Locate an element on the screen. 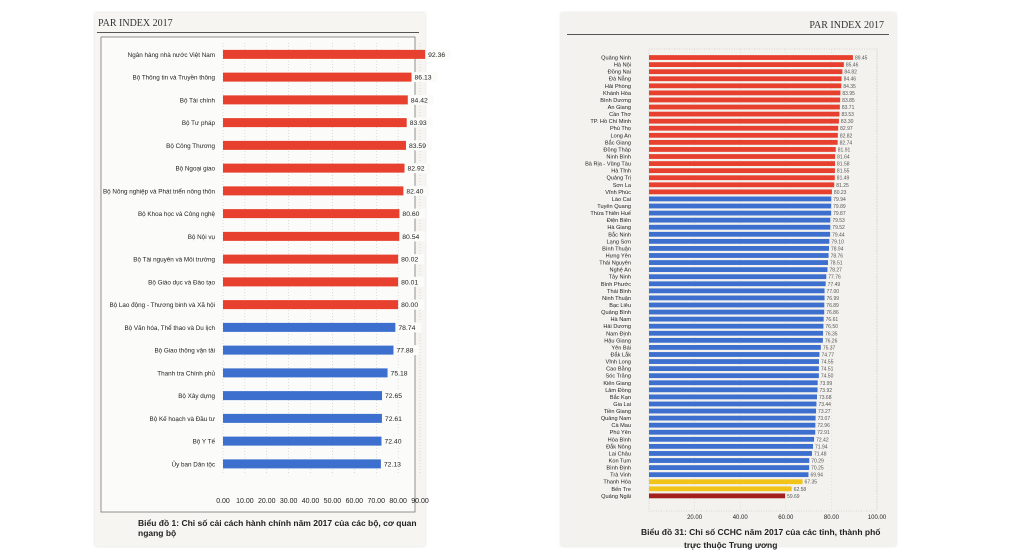 Image resolution: width=1024 pixels, height=559 pixels. left-value-label: 77.88 is located at coordinates (404, 351).